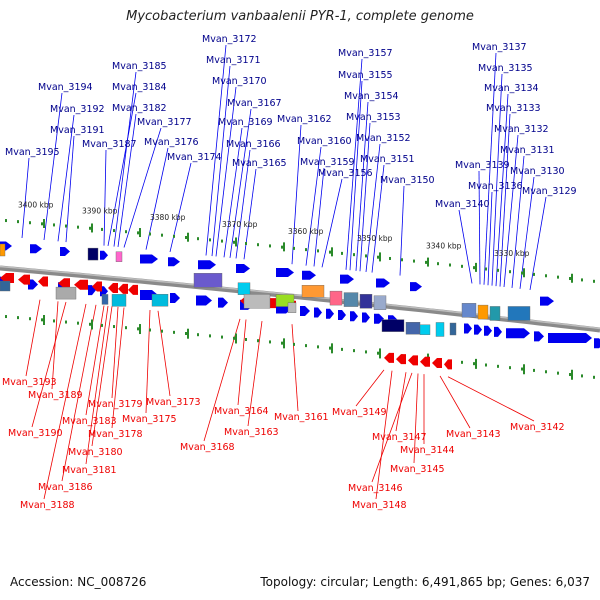  I want to click on forward-gene-label: Mvan_3192, so click(77, 109).